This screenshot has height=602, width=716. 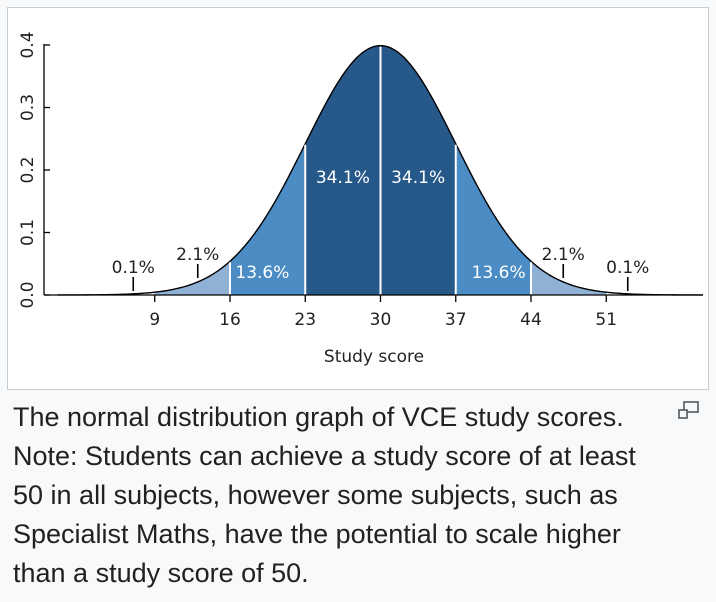 I want to click on band-label-2: 13.6%, so click(x=262, y=273).